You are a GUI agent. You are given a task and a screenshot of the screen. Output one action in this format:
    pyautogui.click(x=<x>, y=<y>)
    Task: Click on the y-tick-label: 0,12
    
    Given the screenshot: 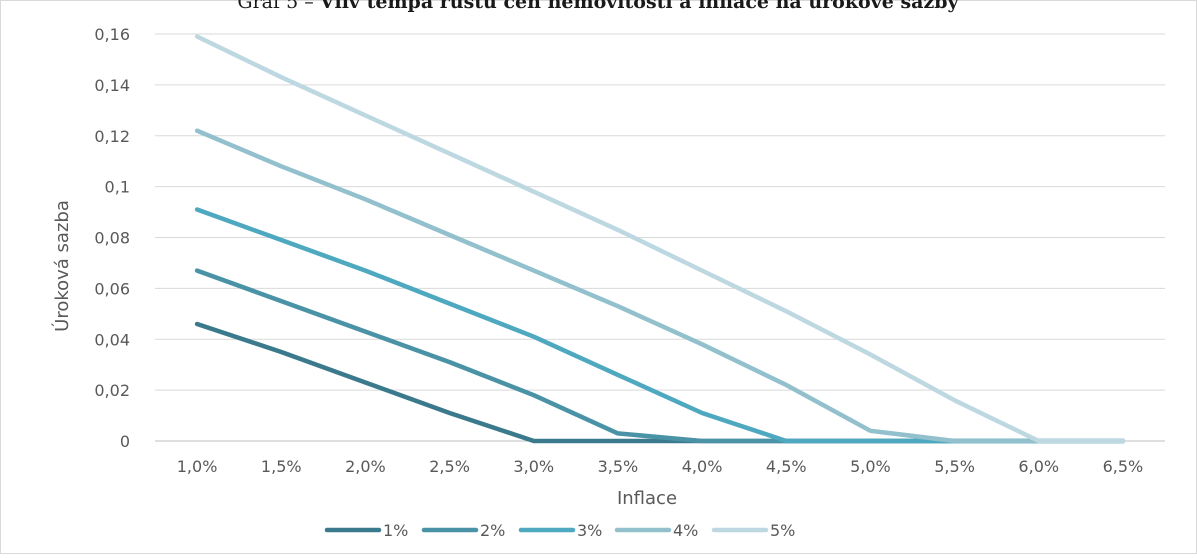 What is the action you would take?
    pyautogui.click(x=112, y=136)
    